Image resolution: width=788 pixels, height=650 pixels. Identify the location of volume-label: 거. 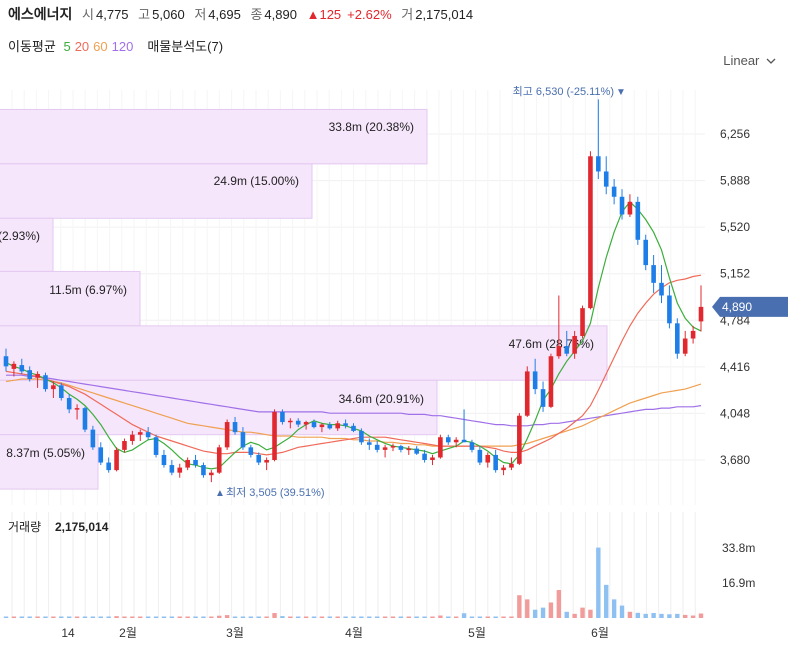
(407, 14).